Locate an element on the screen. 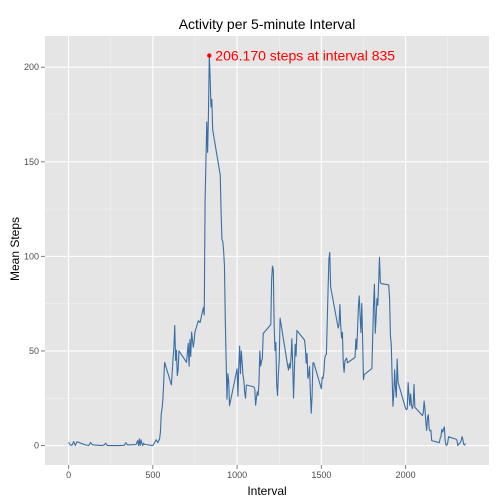  x-tick-label: 1500 is located at coordinates (321, 475).